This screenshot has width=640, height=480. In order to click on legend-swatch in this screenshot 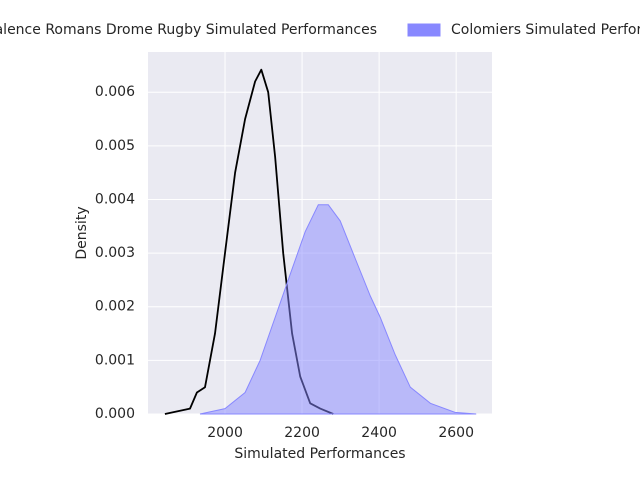, I will do `click(424, 30)`.